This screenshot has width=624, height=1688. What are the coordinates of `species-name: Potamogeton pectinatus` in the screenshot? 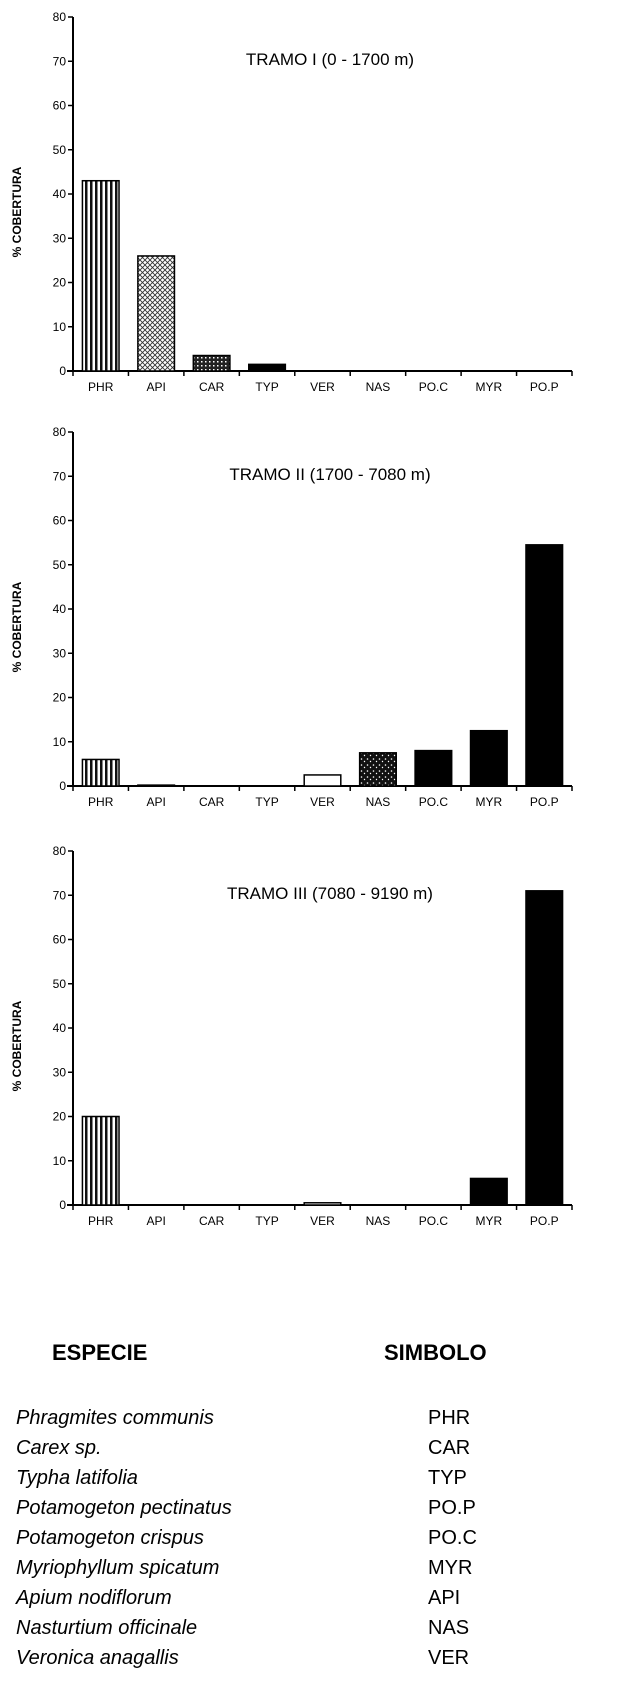 It's located at (124, 1508).